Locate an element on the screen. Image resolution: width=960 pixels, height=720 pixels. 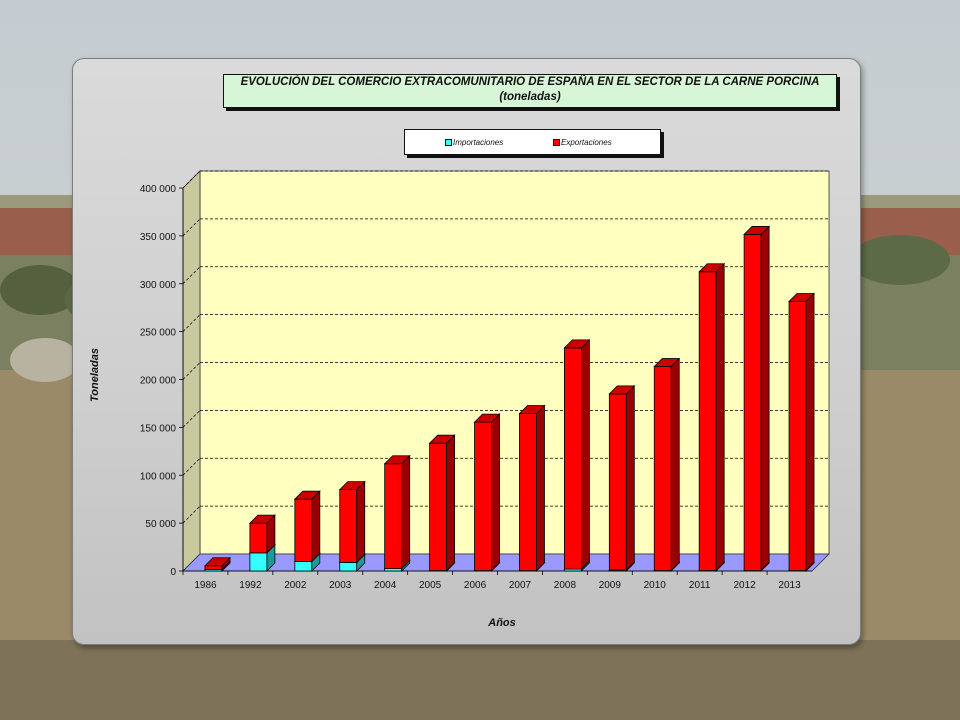
x-tick-label-1986: 1986 is located at coordinates (205, 585).